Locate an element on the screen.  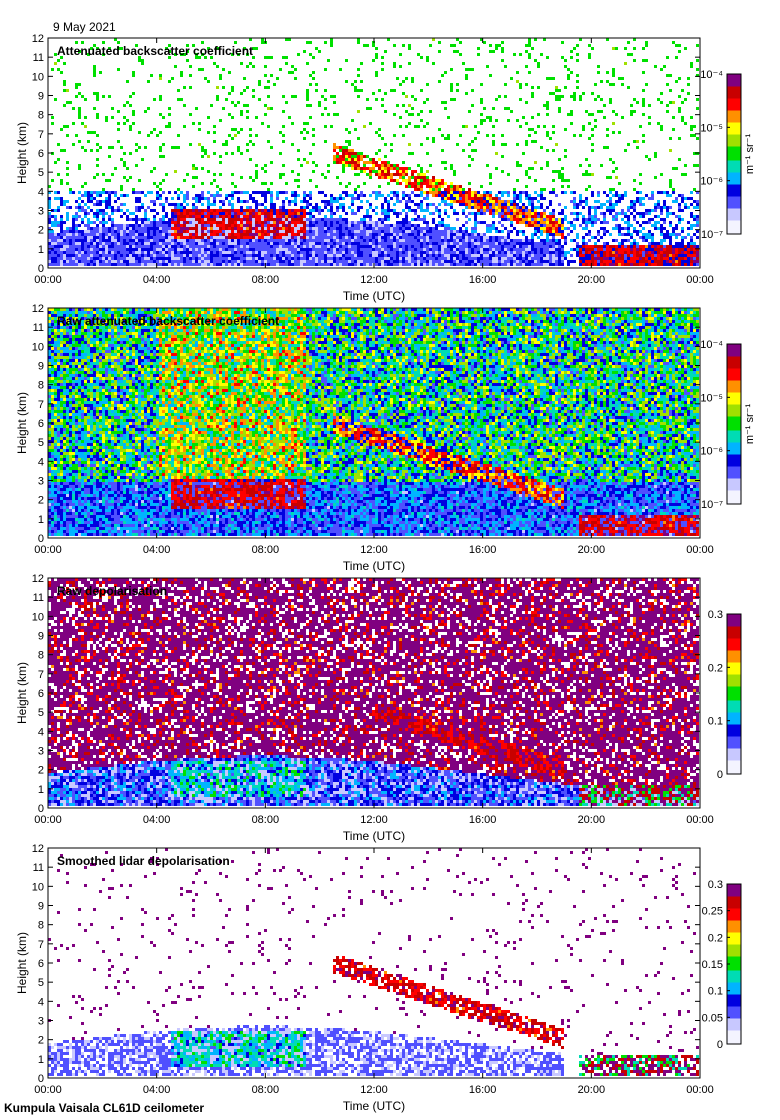
colorbar-tick-label: 0 is located at coordinates (720, 775).